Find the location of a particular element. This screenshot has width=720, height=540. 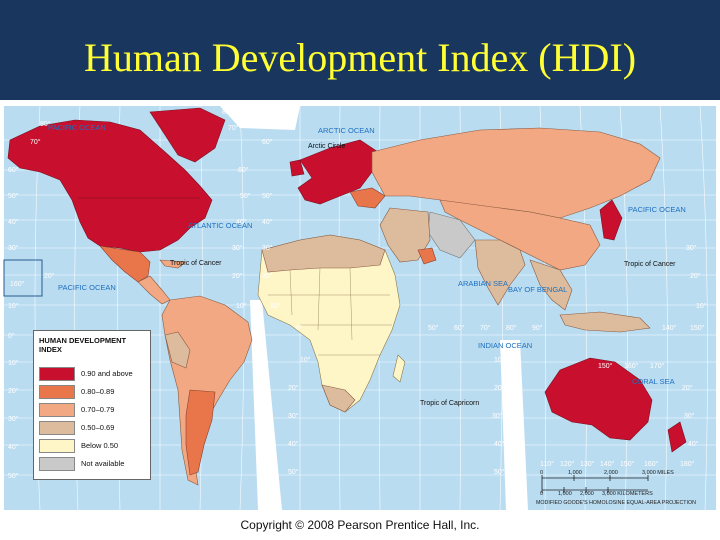

gulf-states is located at coordinates (427, 256).